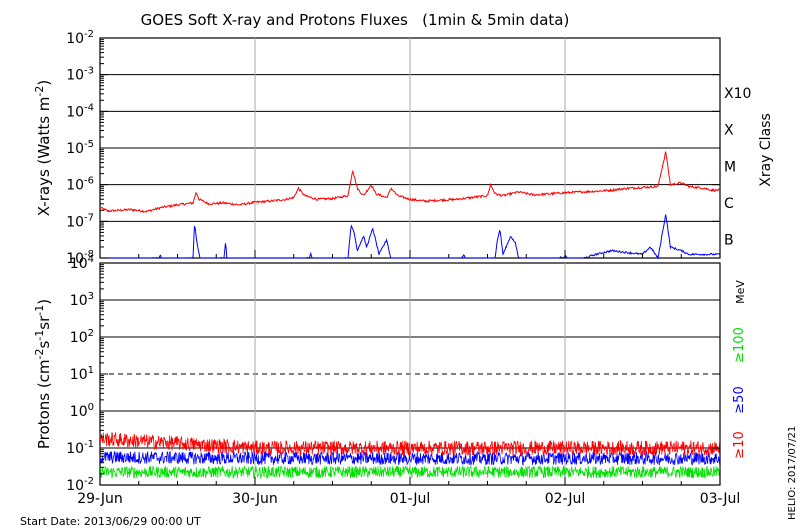 The height and width of the screenshot is (530, 800). Describe the element at coordinates (80, 221) in the screenshot. I see `xray-y-tick-label: 10⁻⁷` at that location.